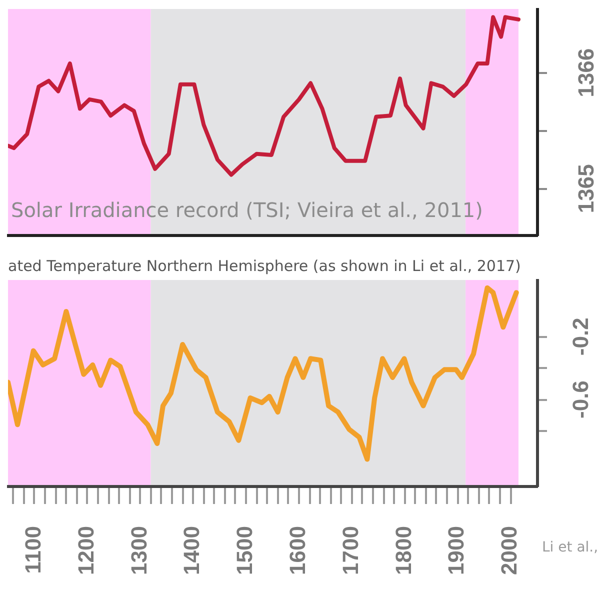  Describe the element at coordinates (297, 550) in the screenshot. I see `x-tick-label: 1600` at that location.